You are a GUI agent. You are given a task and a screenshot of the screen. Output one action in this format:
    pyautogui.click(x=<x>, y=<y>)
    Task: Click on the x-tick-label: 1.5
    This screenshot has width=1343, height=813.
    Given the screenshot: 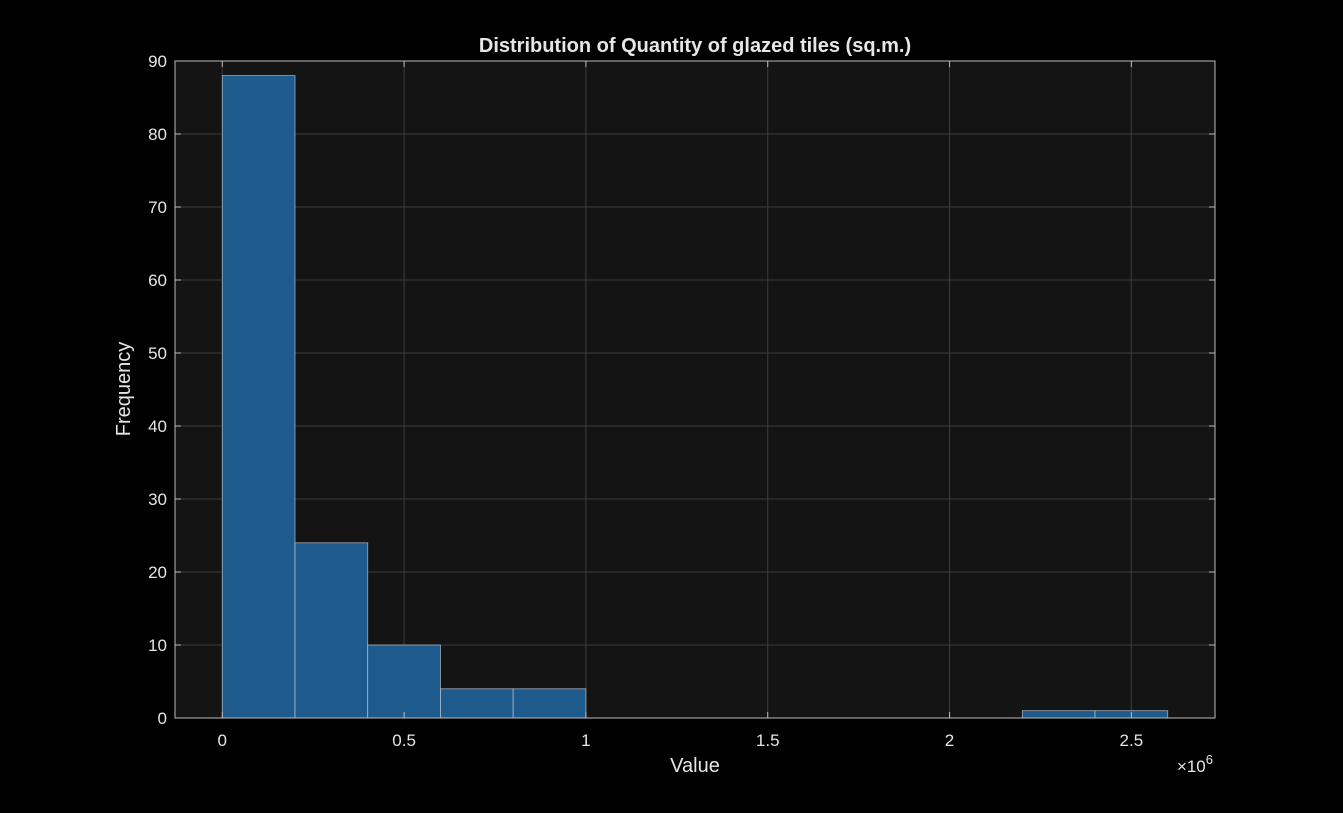 What is the action you would take?
    pyautogui.click(x=768, y=740)
    